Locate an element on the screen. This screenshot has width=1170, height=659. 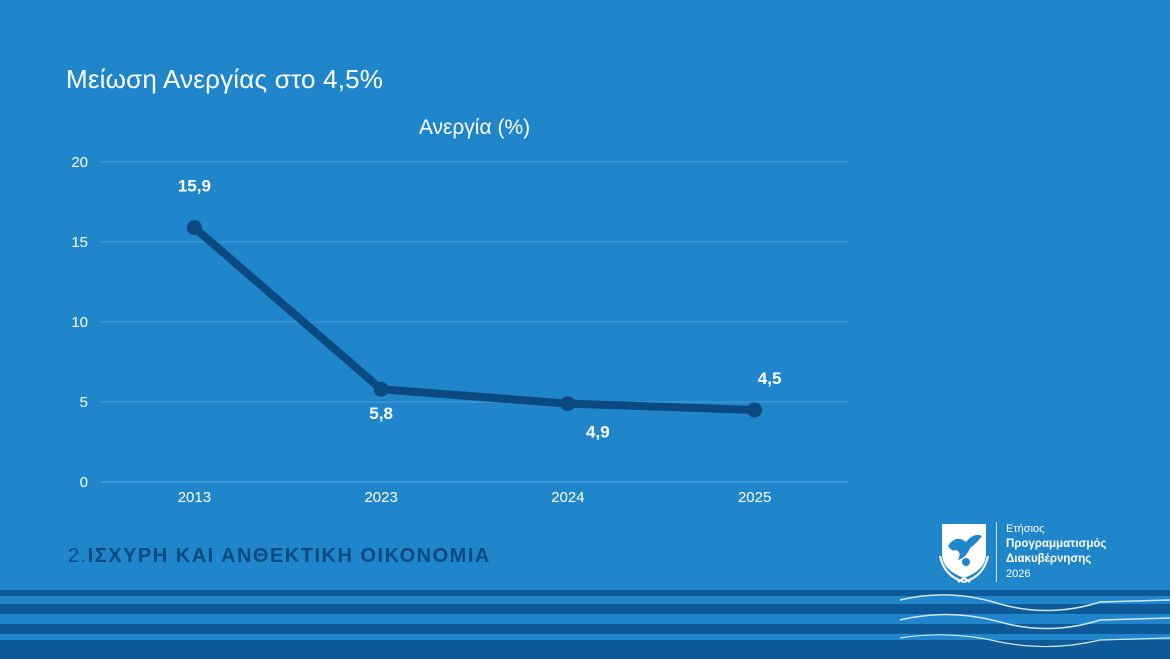
section-heading: 2.ΙΣΧΥΡΗ ΚΑΙ ΑΝΘΕΚΤΙΚΗ ΟΙΚΟΝΟΜΙΑ is located at coordinates (279, 556).